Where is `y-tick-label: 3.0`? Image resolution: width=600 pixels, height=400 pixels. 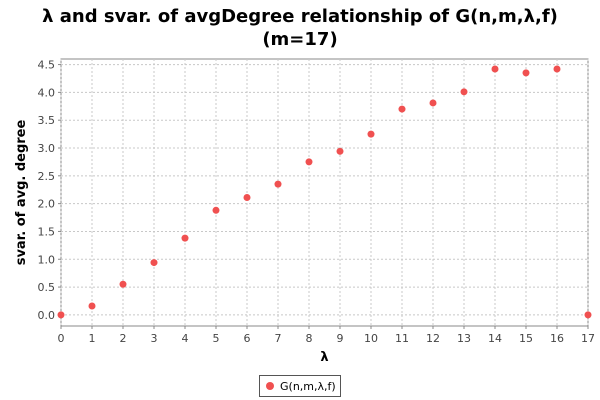
y-tick-label: 3.0 is located at coordinates (47, 148).